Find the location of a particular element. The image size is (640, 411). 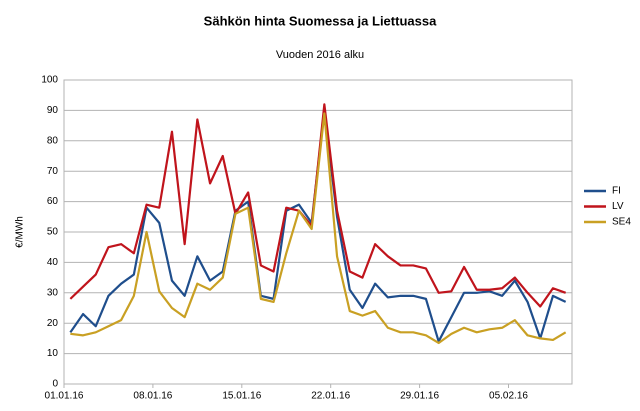

y-tick-label: 90 is located at coordinates (53, 110).